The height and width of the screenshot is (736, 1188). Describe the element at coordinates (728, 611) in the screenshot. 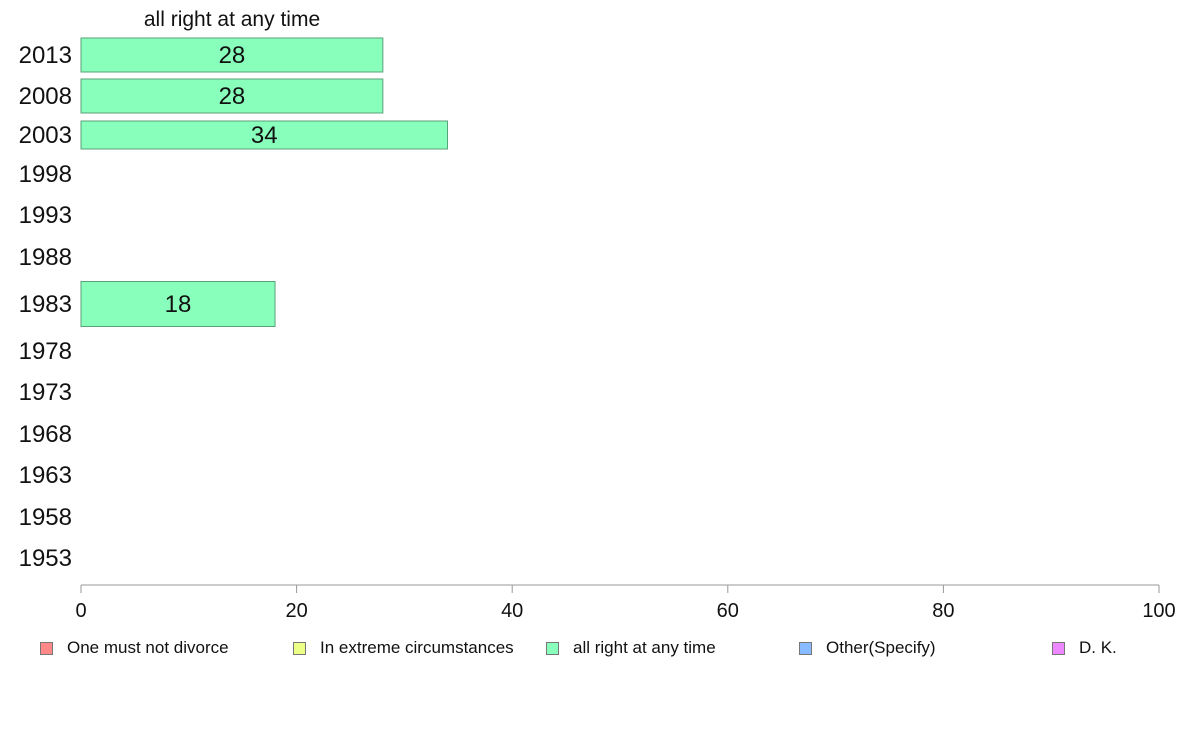

I see `x-tick-label: 60` at that location.